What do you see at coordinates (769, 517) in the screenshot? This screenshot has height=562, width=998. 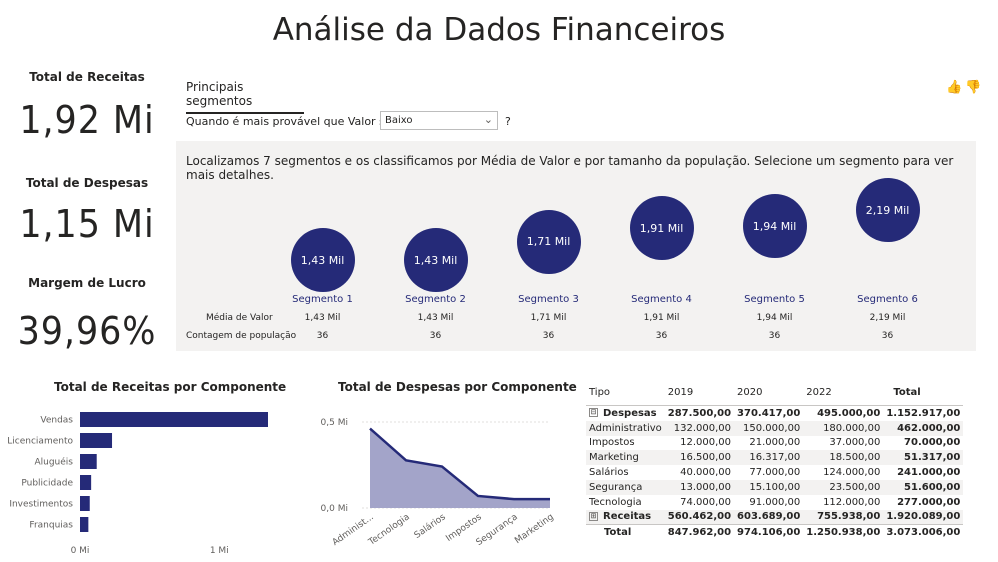 I see `table-cell: 603.689,00` at bounding box center [769, 517].